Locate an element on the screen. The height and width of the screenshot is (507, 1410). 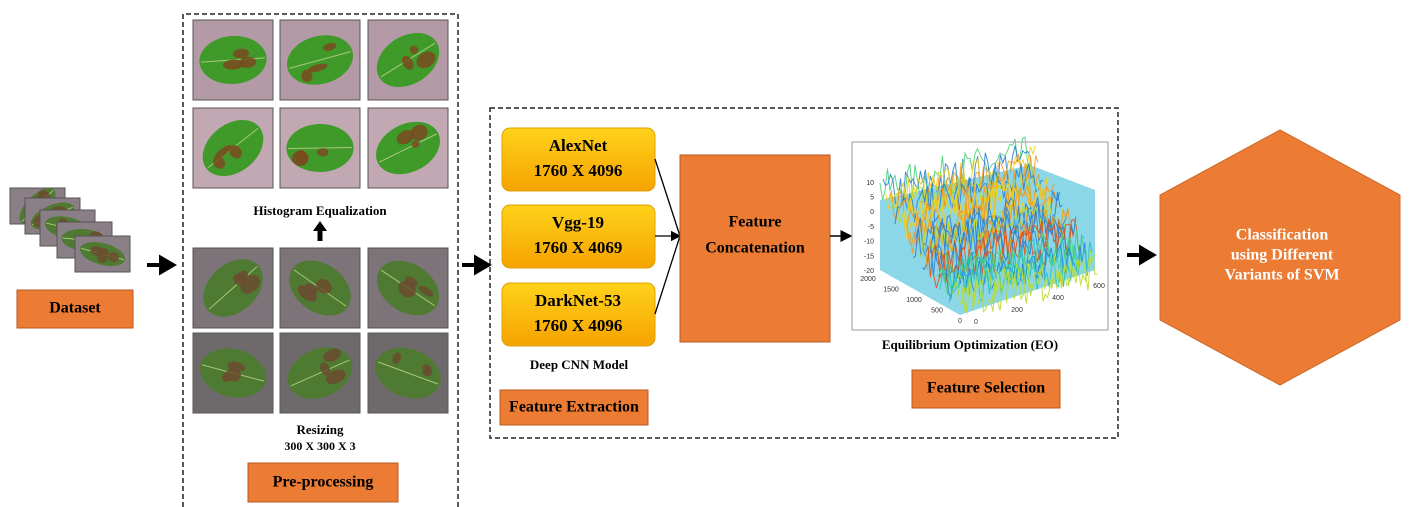
classification-line: Variants of SVM is located at coordinates (1282, 275).